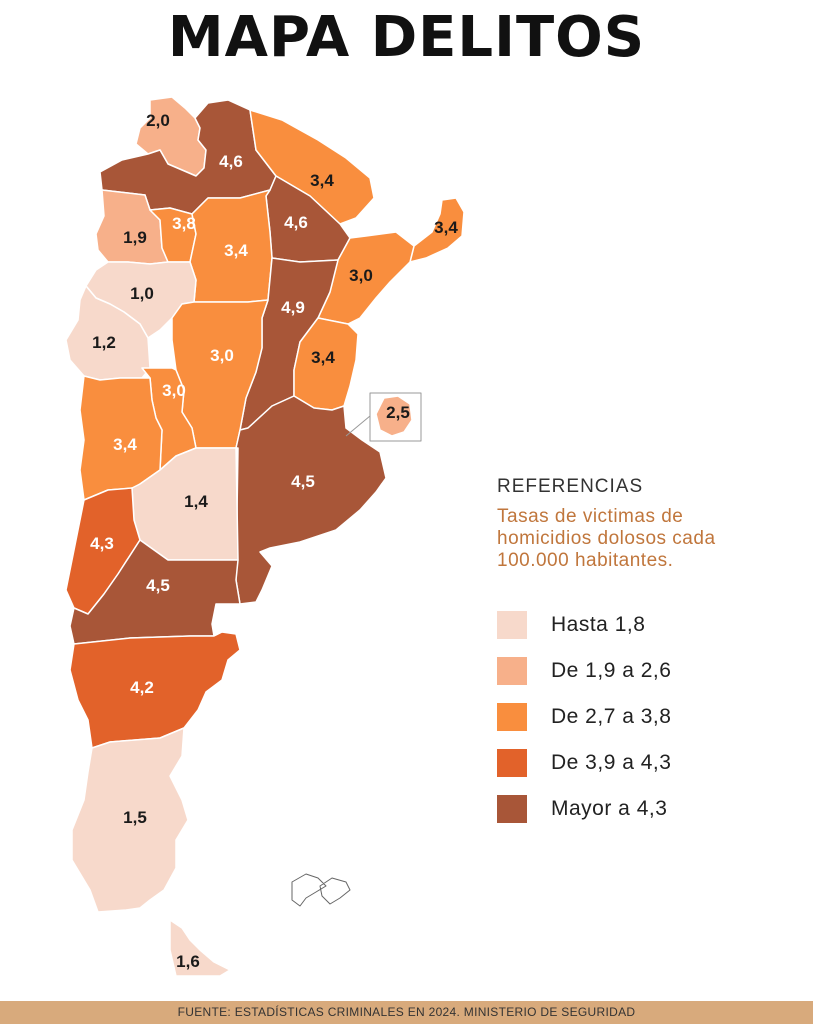  I want to click on malvinas-islands, so click(321, 890).